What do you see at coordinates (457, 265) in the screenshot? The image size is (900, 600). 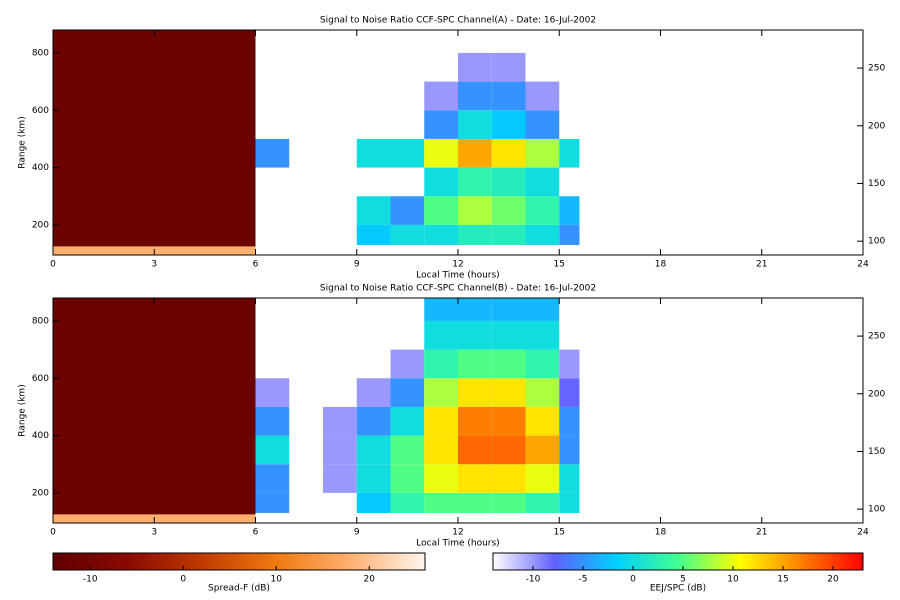 I see `x-tick-label: 12` at bounding box center [457, 265].